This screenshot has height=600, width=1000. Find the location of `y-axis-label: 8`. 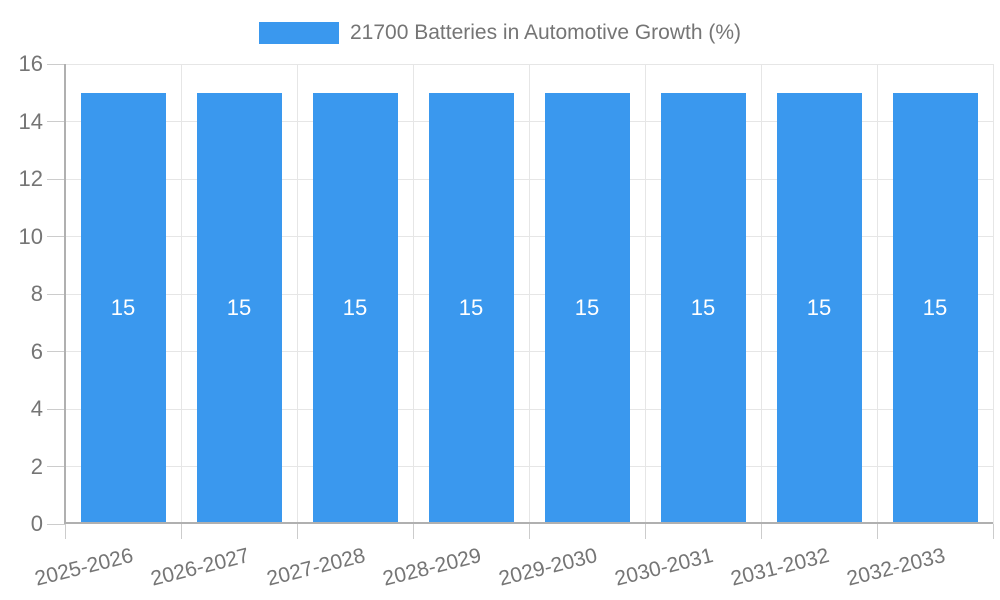

y-axis-label: 8 is located at coordinates (36, 293).